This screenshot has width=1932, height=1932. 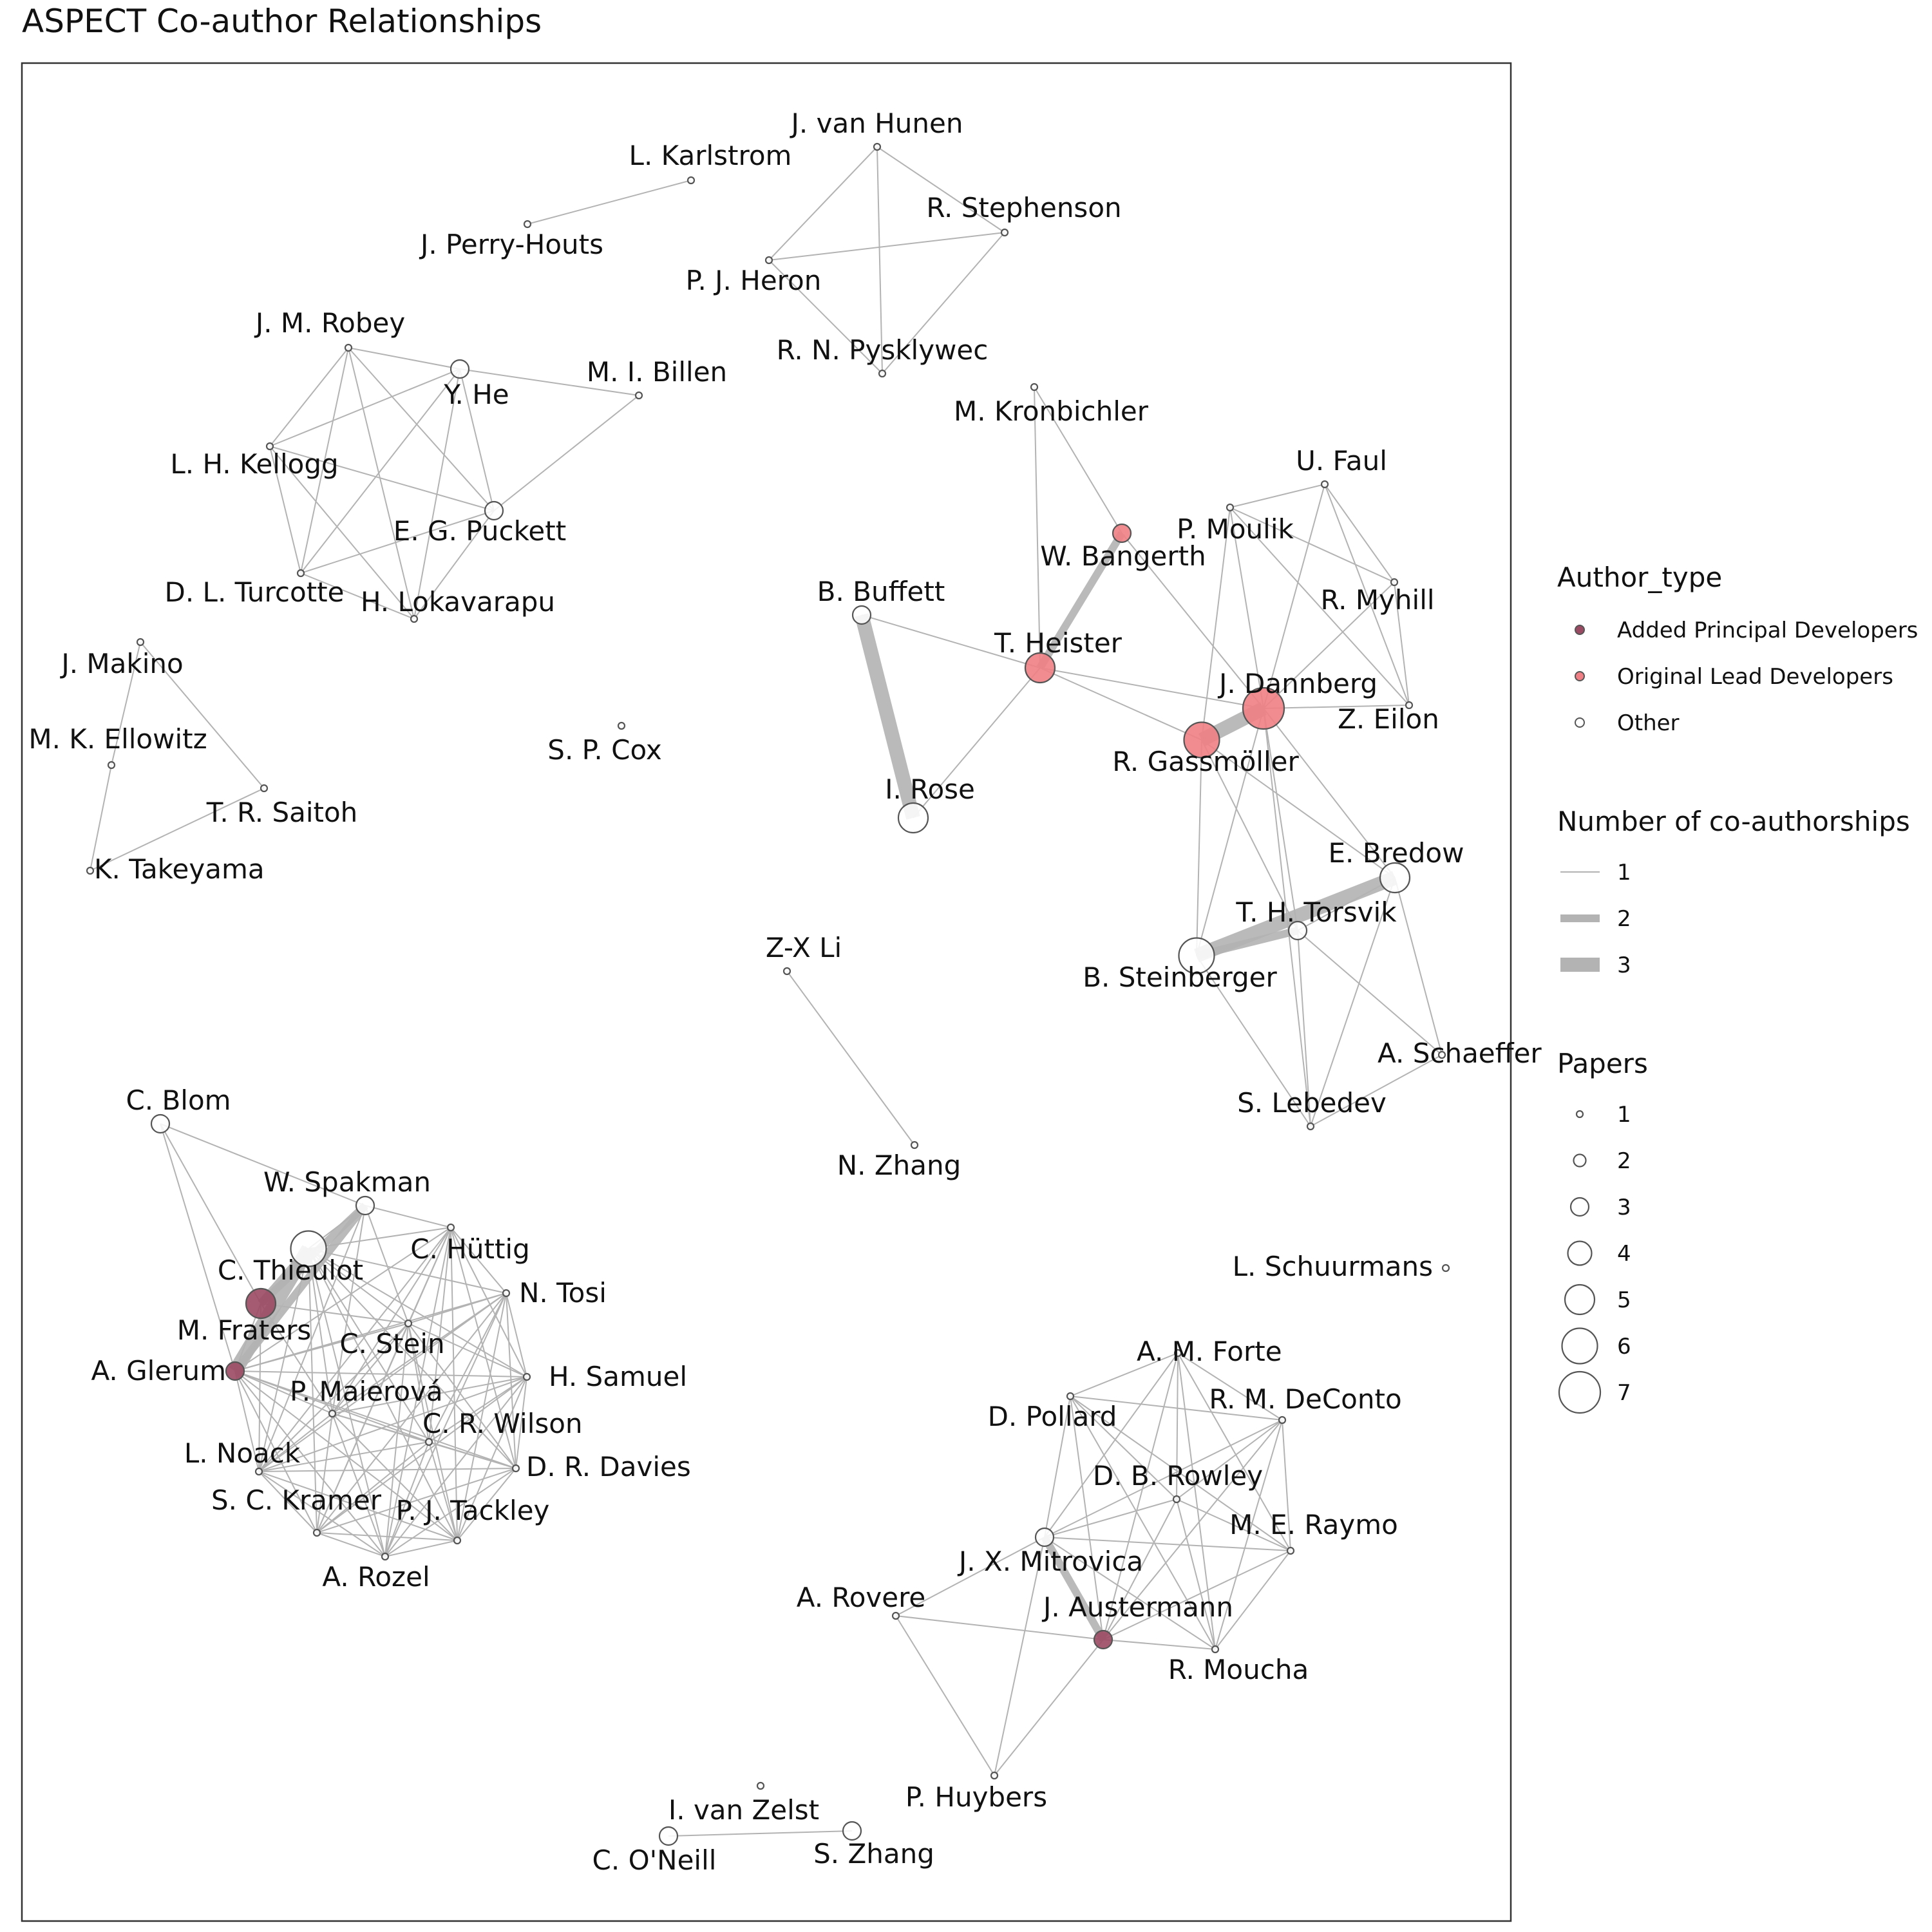 I want to click on node-t-heister, so click(x=1040, y=668).